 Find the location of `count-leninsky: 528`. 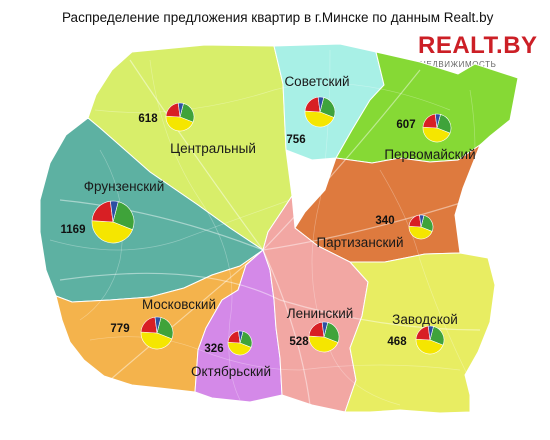

count-leninsky: 528 is located at coordinates (299, 342).